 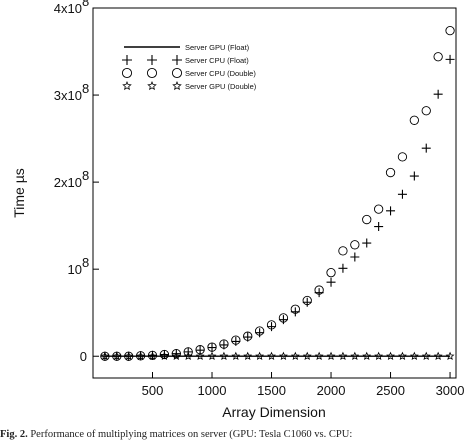 I want to click on y-tick-label: 2x10, so click(x=68, y=182).